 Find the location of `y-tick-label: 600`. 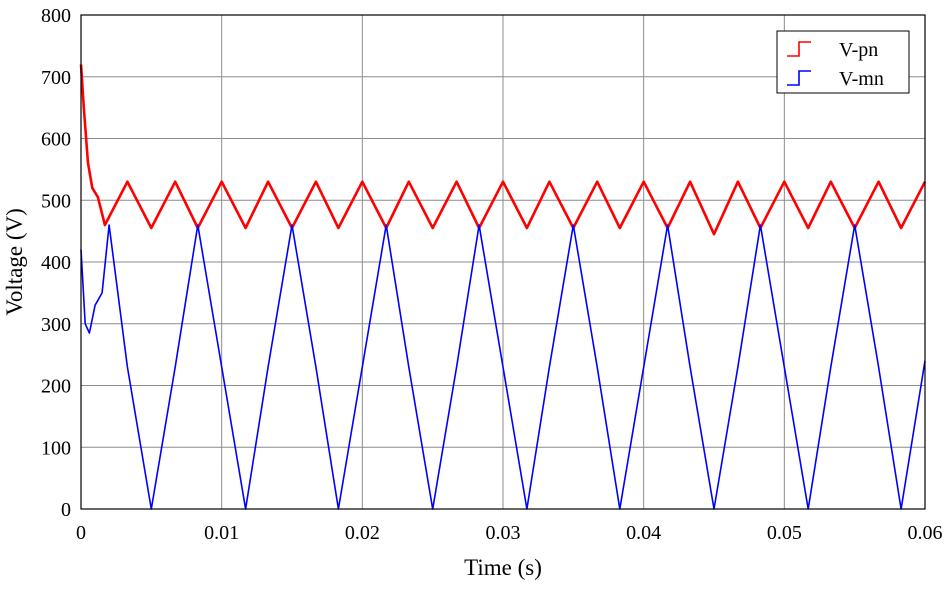

y-tick-label: 600 is located at coordinates (56, 140).